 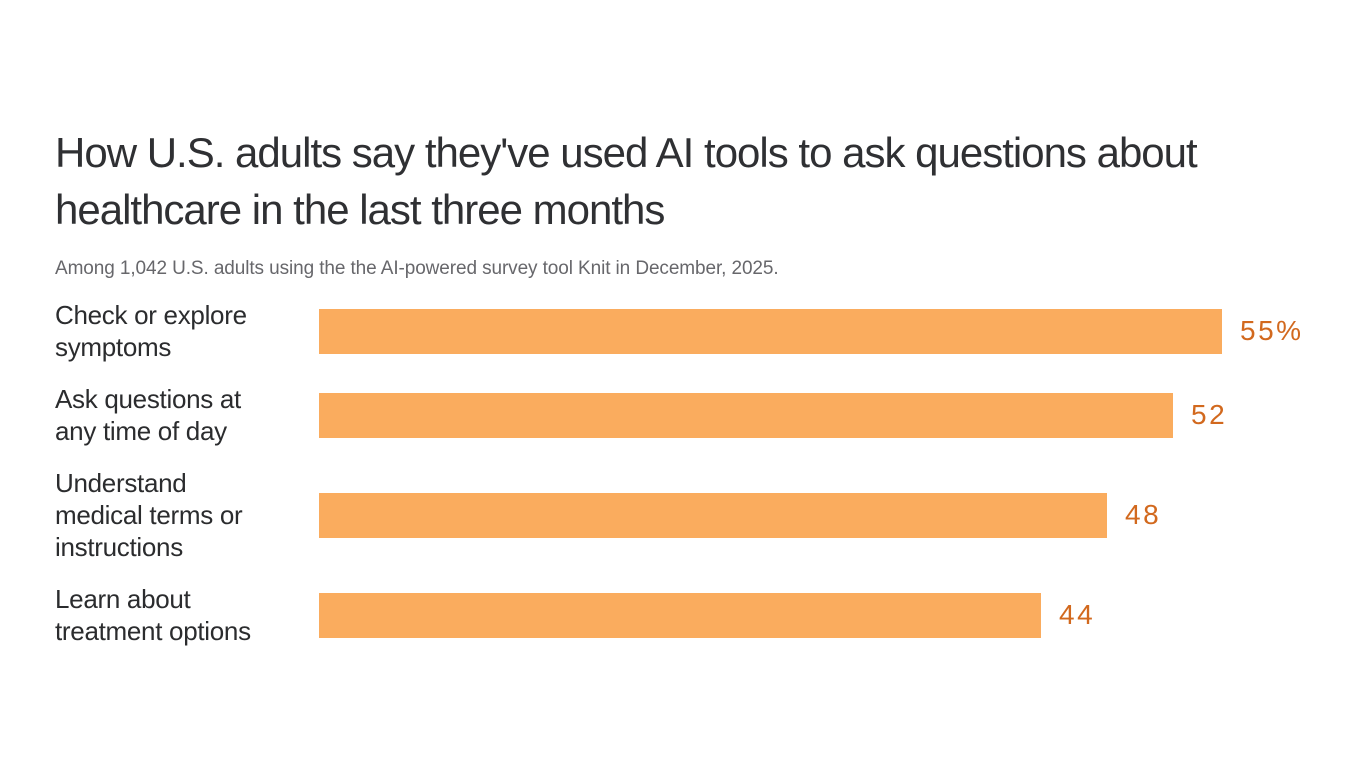 I want to click on bar-row: Ask questions at any time of day 52, so click(x=705, y=415).